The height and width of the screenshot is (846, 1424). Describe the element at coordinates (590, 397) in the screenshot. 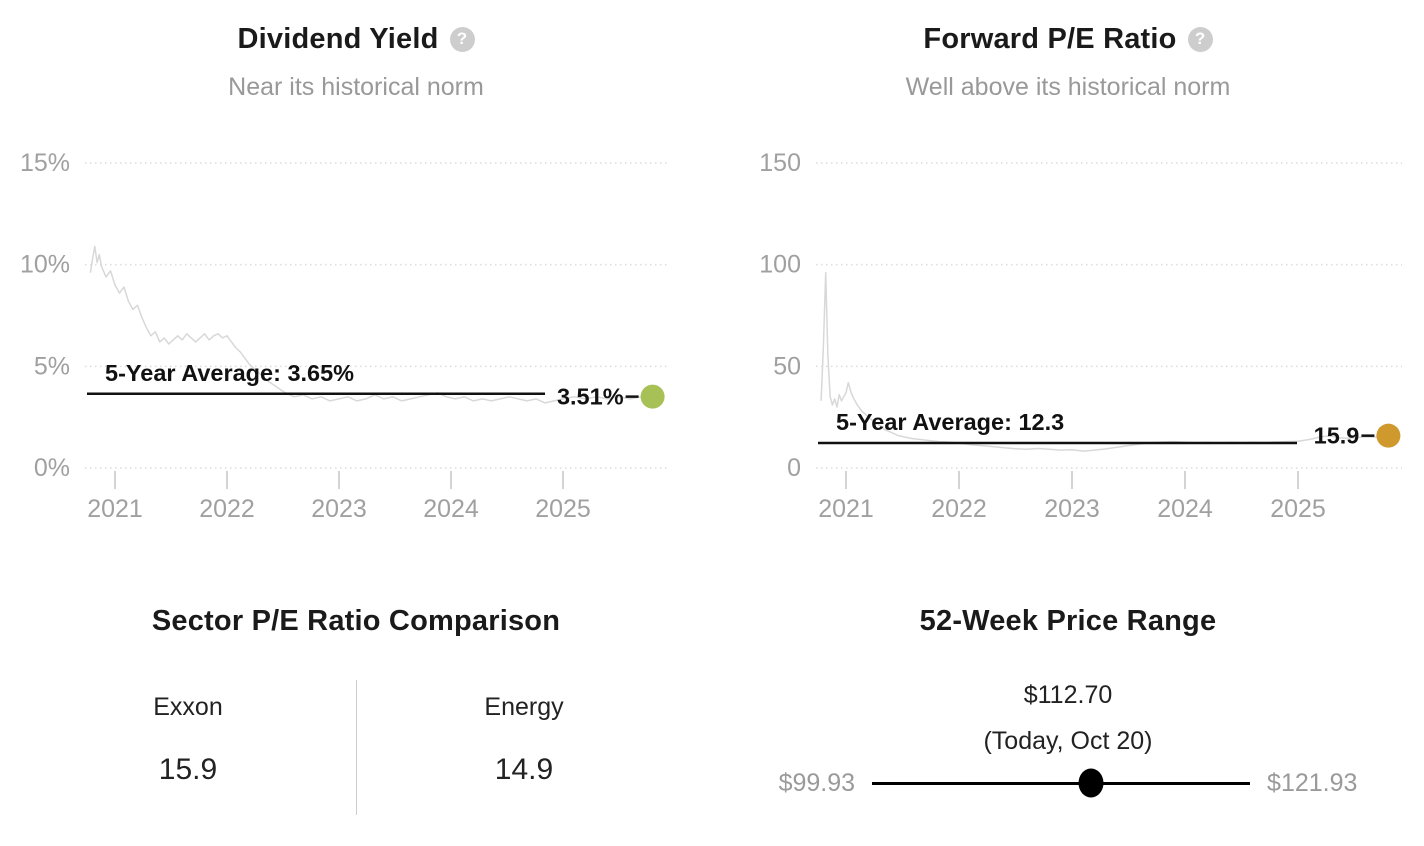

I see `current-value-label: 3.51%` at that location.